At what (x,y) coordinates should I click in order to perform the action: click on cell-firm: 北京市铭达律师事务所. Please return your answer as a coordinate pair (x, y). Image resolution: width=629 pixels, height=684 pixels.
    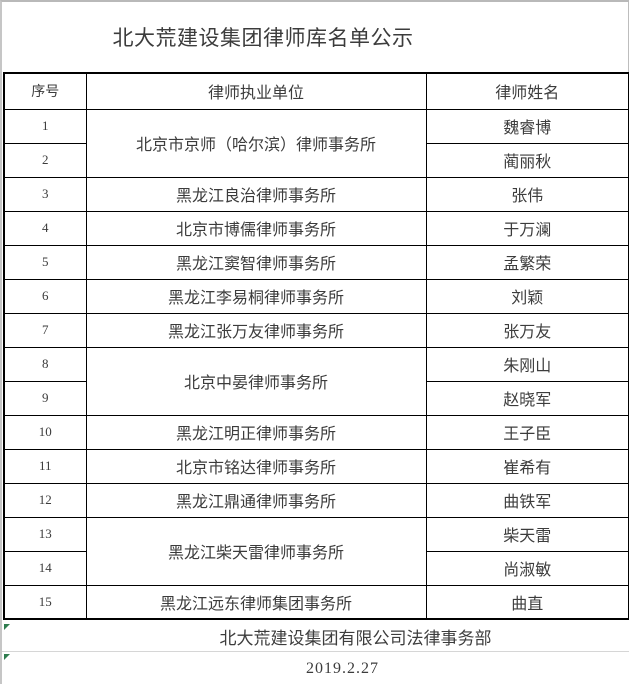
    Looking at the image, I should click on (256, 466).